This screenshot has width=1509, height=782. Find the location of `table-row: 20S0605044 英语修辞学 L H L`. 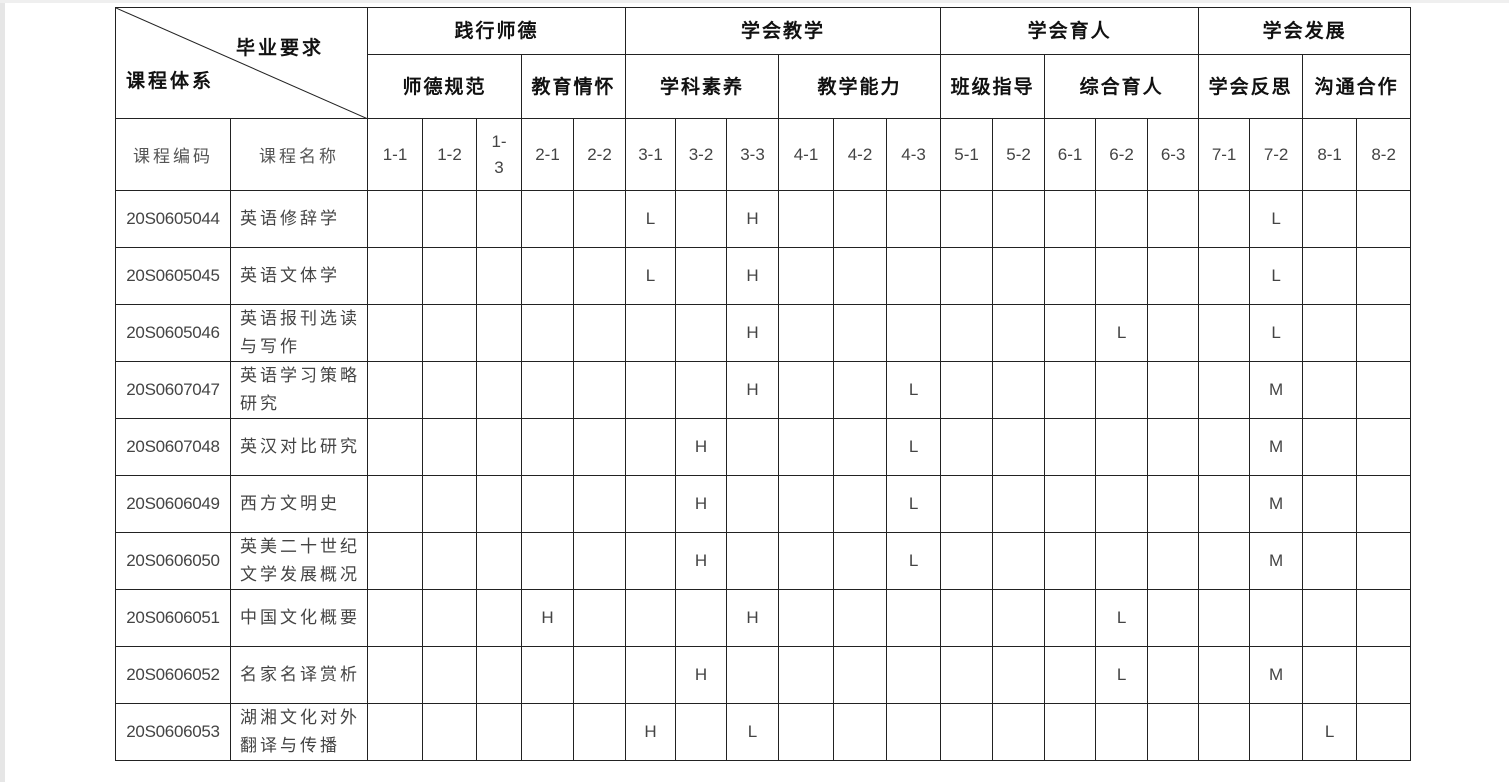

table-row: 20S0605044 英语修辞学 L H L is located at coordinates (763, 219).